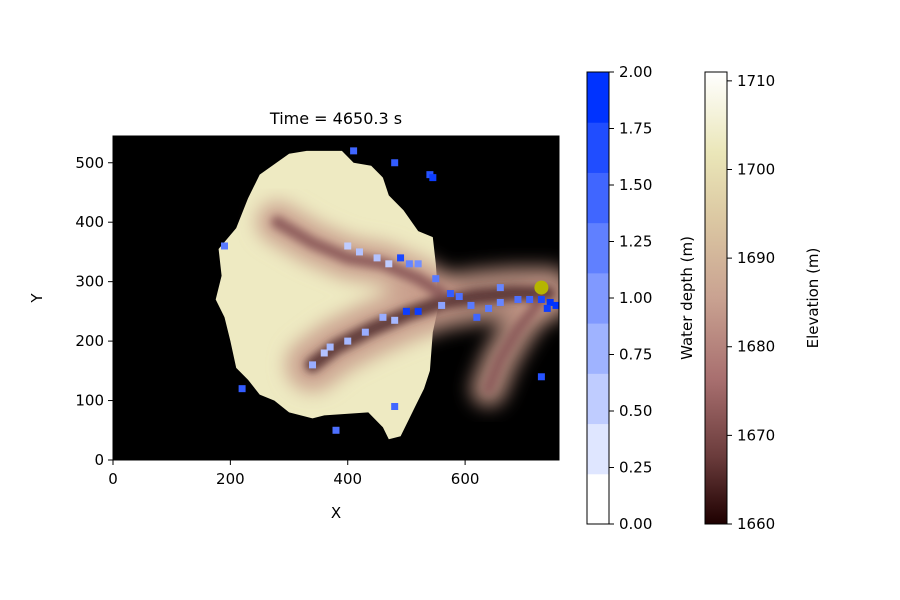 The image size is (900, 600). I want to click on x-axis: 0 200 400 600, so click(293, 474).